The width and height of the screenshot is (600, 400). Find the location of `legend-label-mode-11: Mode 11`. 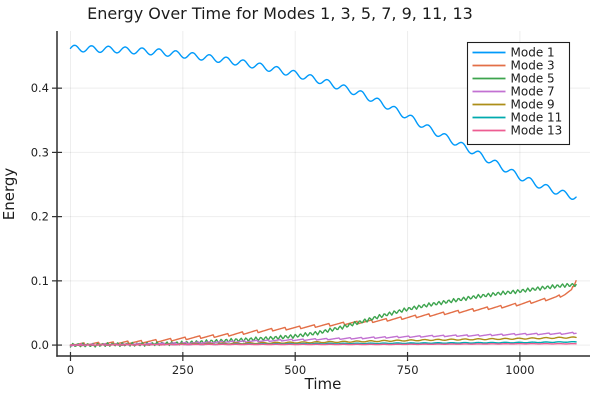

legend-label-mode-11: Mode 11 is located at coordinates (537, 118).